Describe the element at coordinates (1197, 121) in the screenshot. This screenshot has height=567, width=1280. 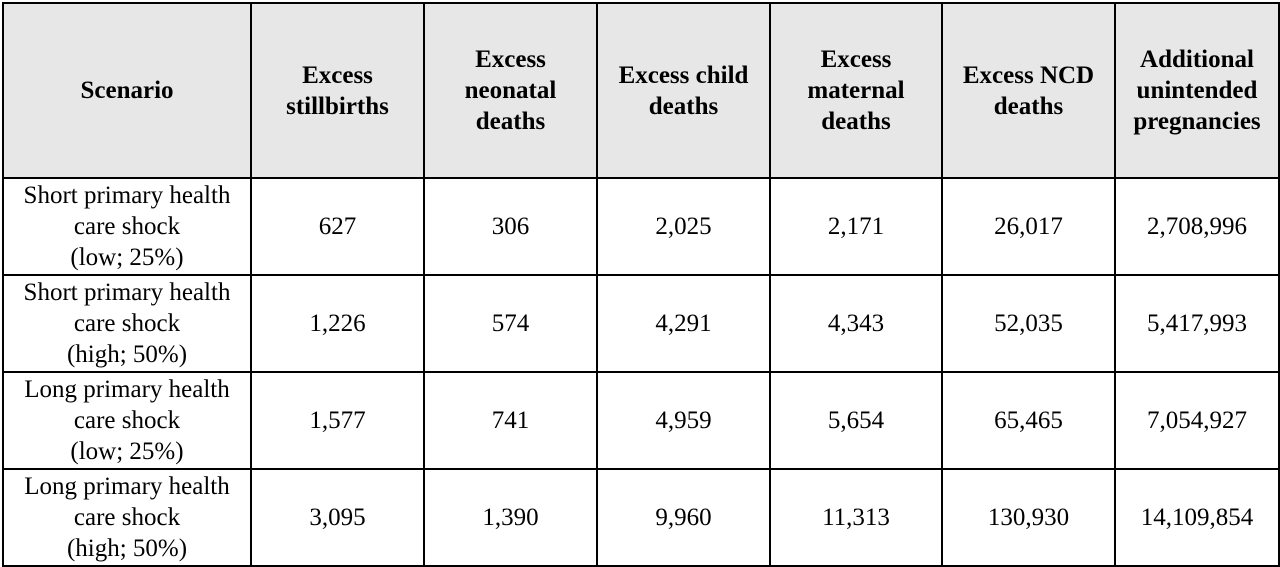
I see `header-line: pregnancies` at that location.